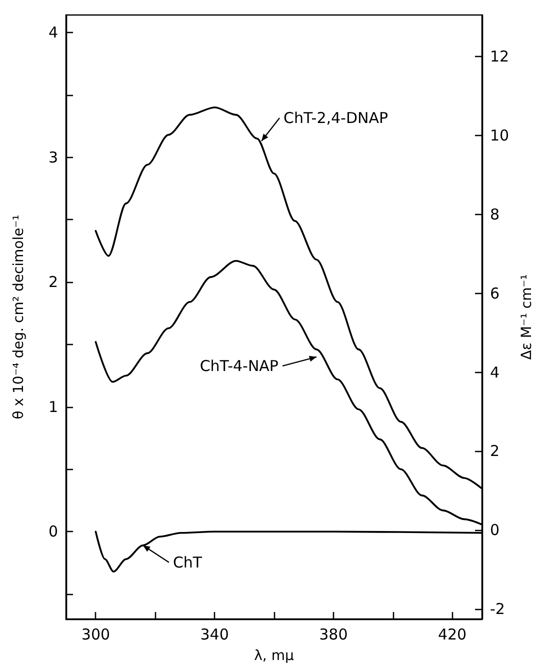 This screenshot has height=672, width=542. I want to click on annotation: ChT-4-NAP, so click(239, 365).